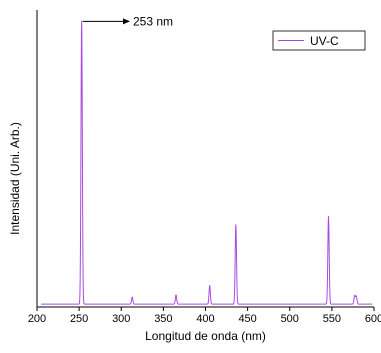 Image resolution: width=381 pixels, height=353 pixels. Describe the element at coordinates (324, 41) in the screenshot. I see `legend-label-uv-c: UV-C` at that location.